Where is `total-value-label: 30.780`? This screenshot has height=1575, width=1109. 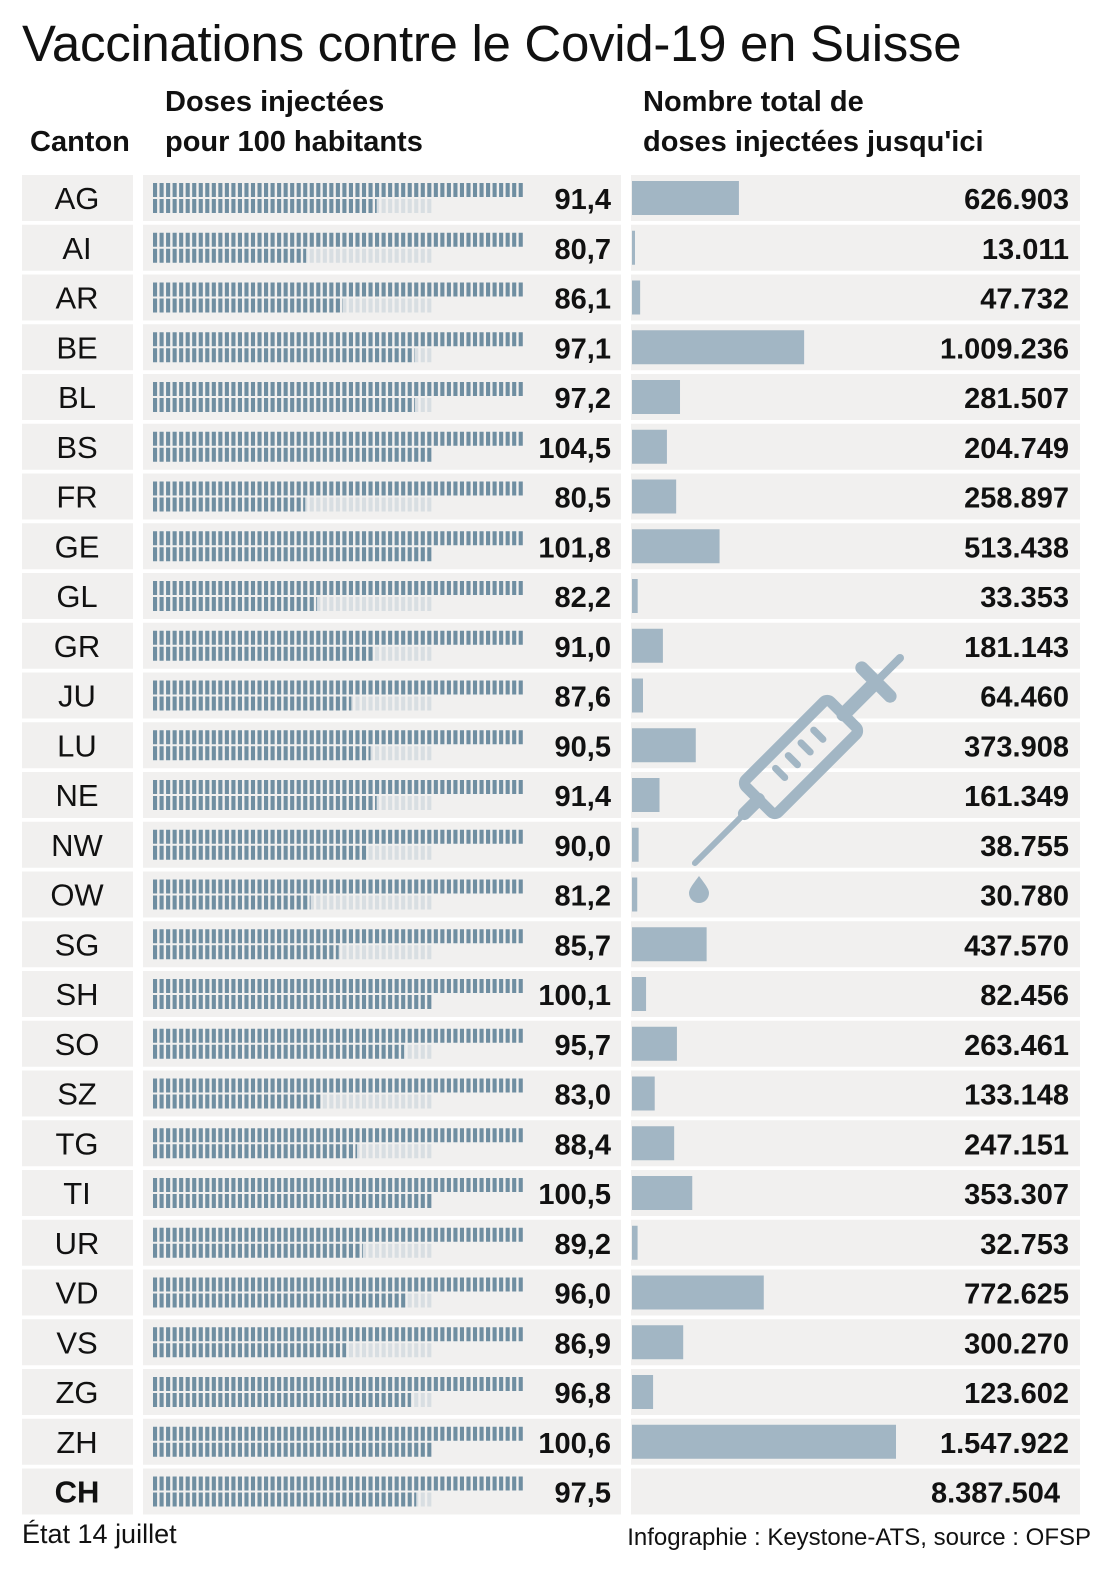
total-value-label: 30.780 is located at coordinates (1024, 897).